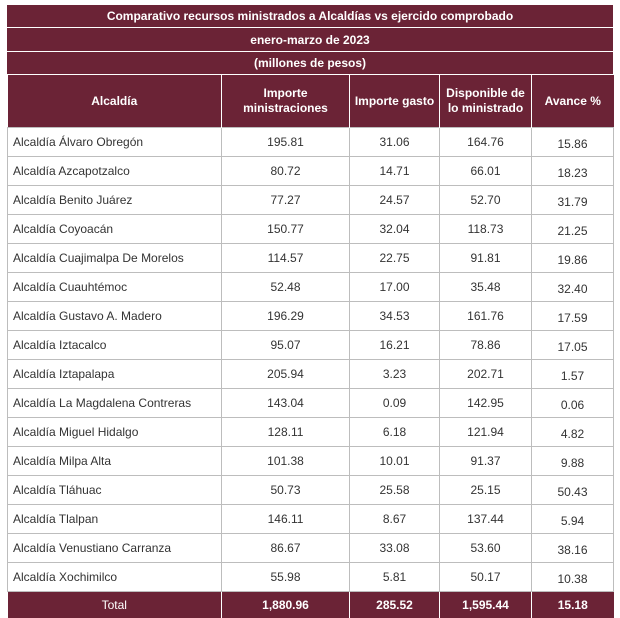 This screenshot has width=620, height=618. I want to click on table-units: (millones de pesos), so click(310, 63).